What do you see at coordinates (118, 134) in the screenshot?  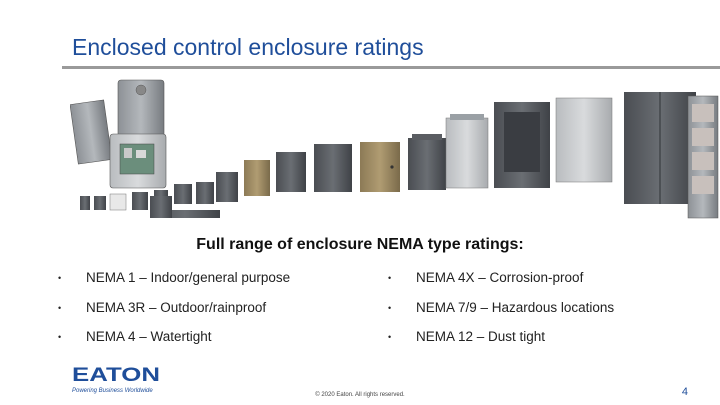 I see `hazardous-enclosure-group` at bounding box center [118, 134].